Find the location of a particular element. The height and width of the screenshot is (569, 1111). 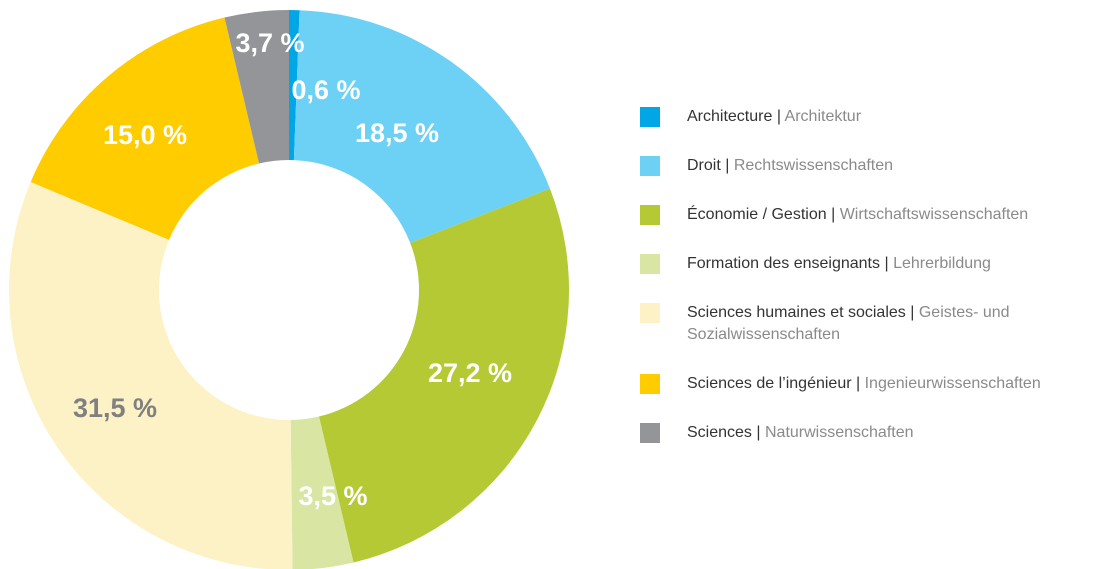

slice-label: 18,5 % is located at coordinates (397, 133).